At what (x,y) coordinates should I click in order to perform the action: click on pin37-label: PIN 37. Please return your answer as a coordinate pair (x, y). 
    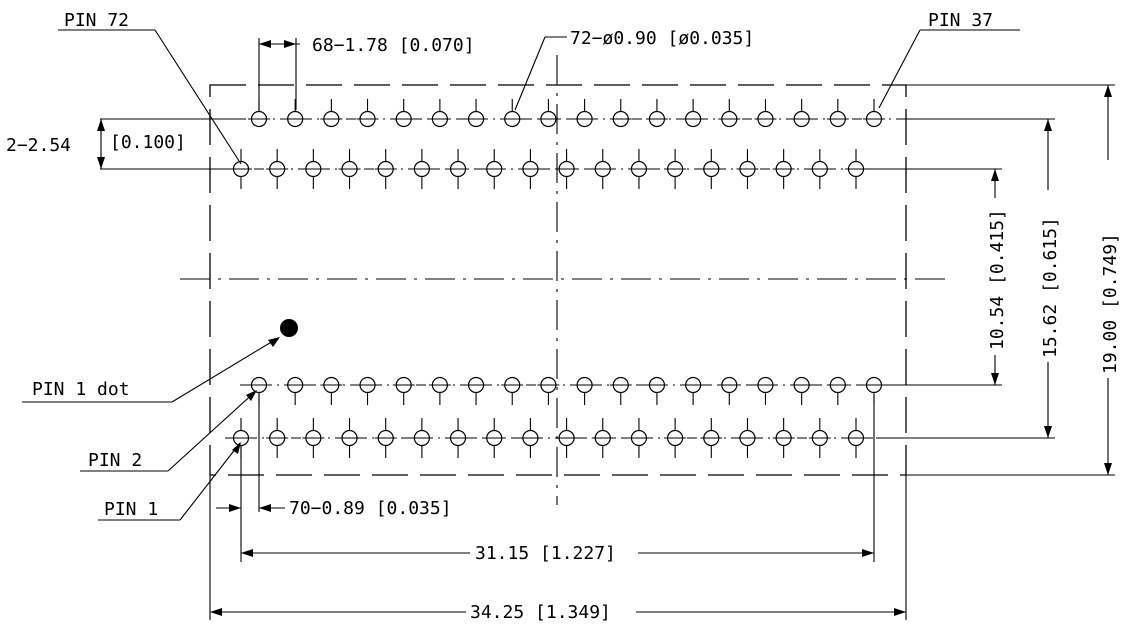
    Looking at the image, I should click on (960, 20).